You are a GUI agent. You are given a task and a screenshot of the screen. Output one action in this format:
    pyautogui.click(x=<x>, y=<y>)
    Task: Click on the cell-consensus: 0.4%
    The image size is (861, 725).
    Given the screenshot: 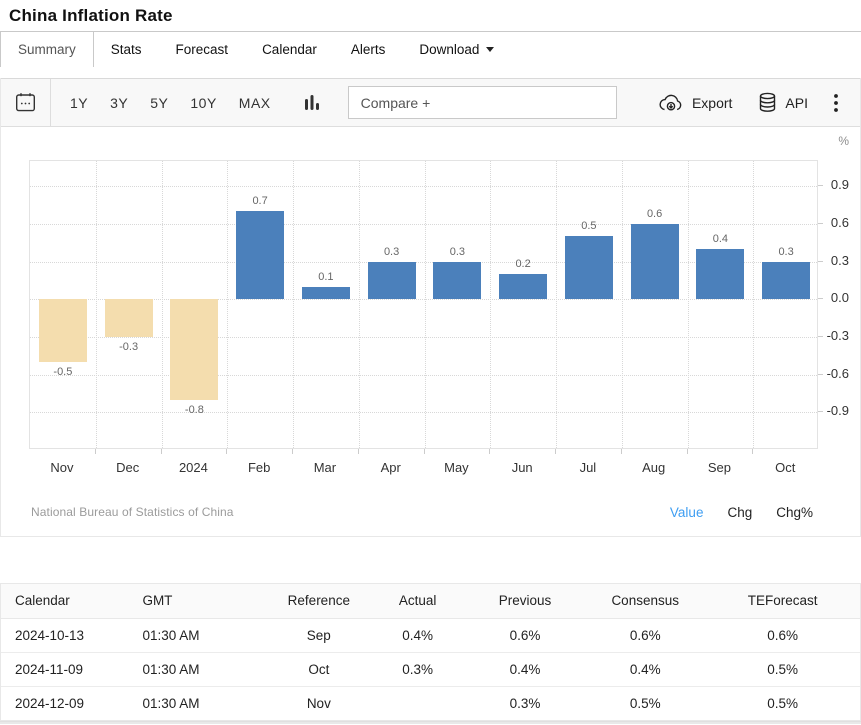 What is the action you would take?
    pyautogui.click(x=645, y=669)
    